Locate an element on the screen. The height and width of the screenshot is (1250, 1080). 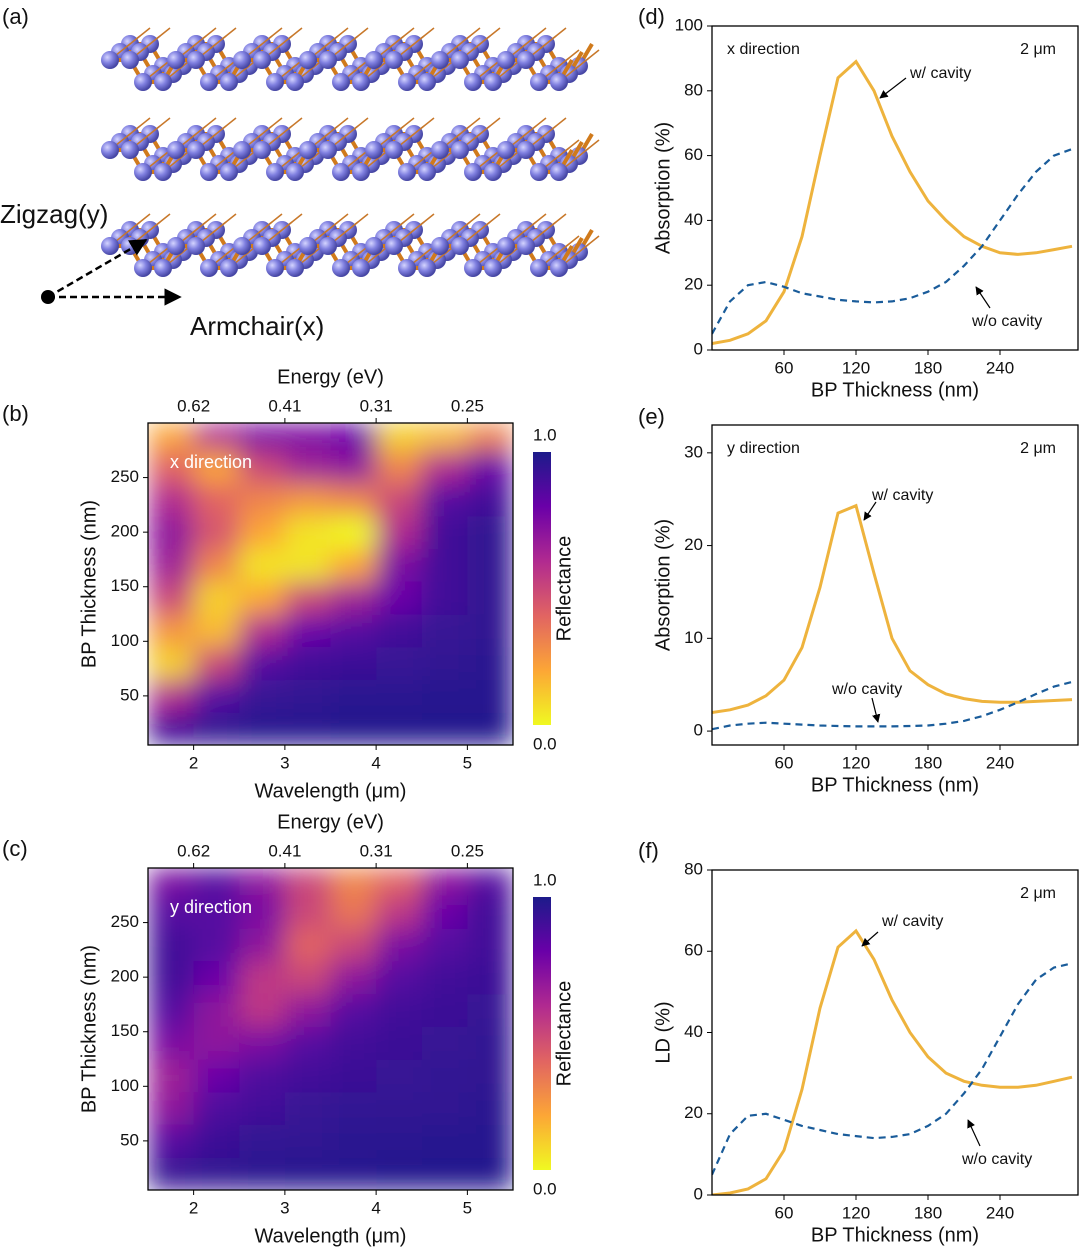
heatmap is located at coordinates (331, 1029).